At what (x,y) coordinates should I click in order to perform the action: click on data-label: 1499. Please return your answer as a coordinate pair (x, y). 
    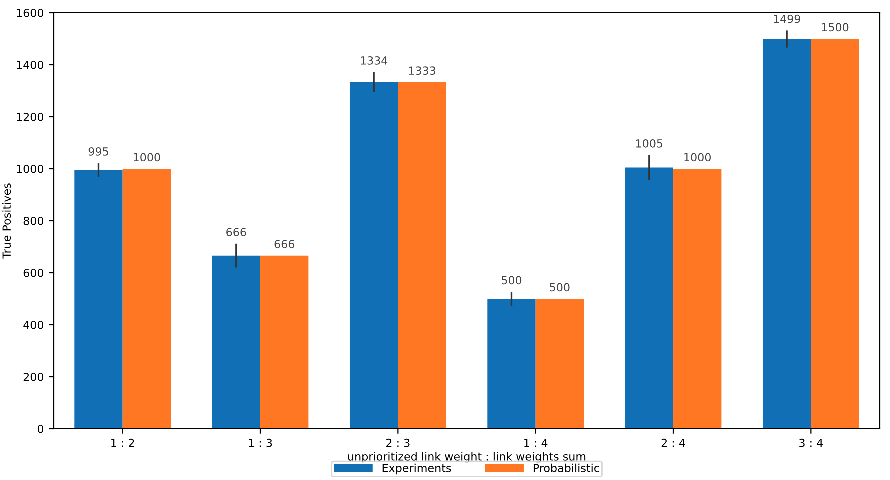
    Looking at the image, I should click on (787, 19).